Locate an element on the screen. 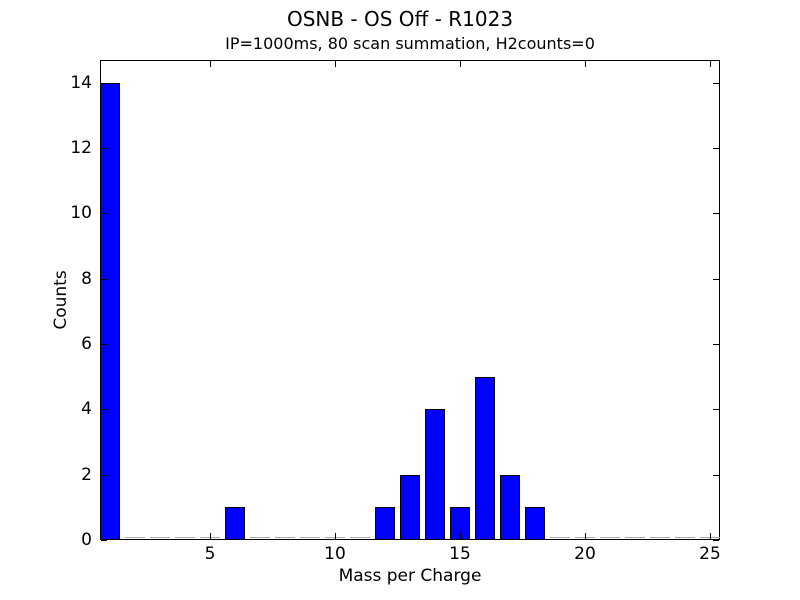 The height and width of the screenshot is (600, 800). x-tick-label: 5 is located at coordinates (210, 554).